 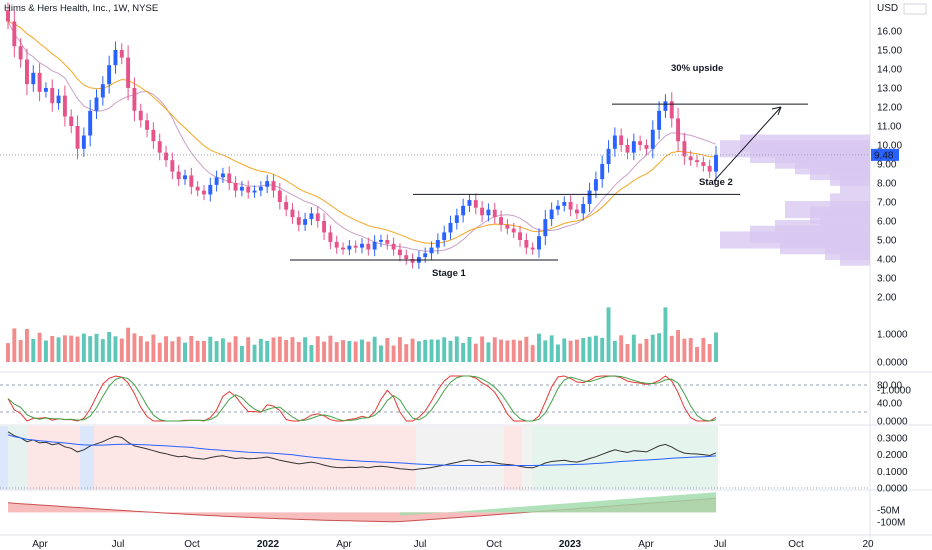 I want to click on flow-positive-area, so click(x=557, y=504).